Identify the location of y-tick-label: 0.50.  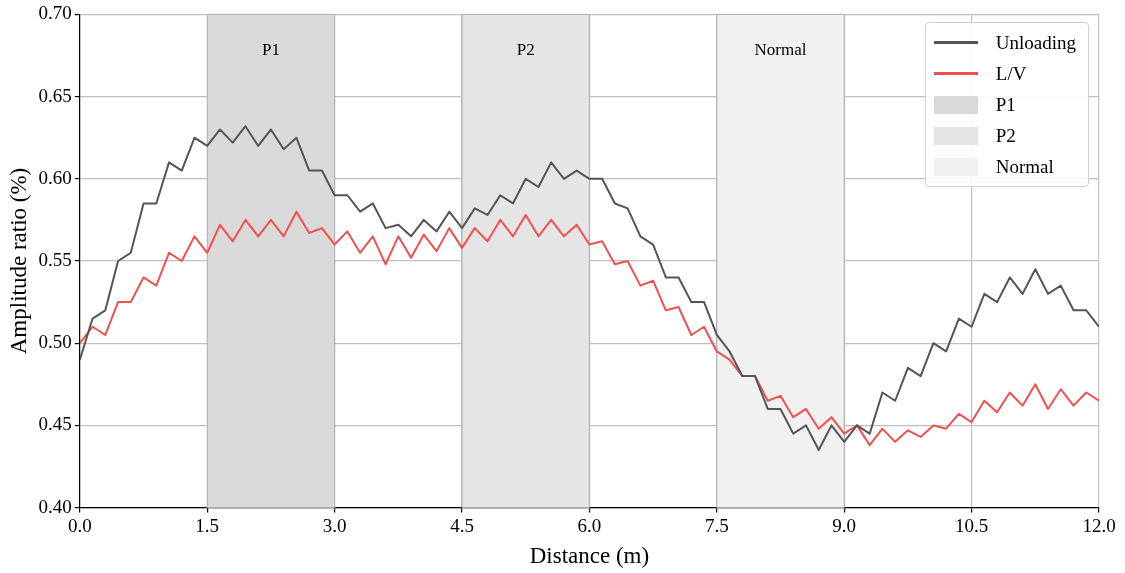
(55, 342).